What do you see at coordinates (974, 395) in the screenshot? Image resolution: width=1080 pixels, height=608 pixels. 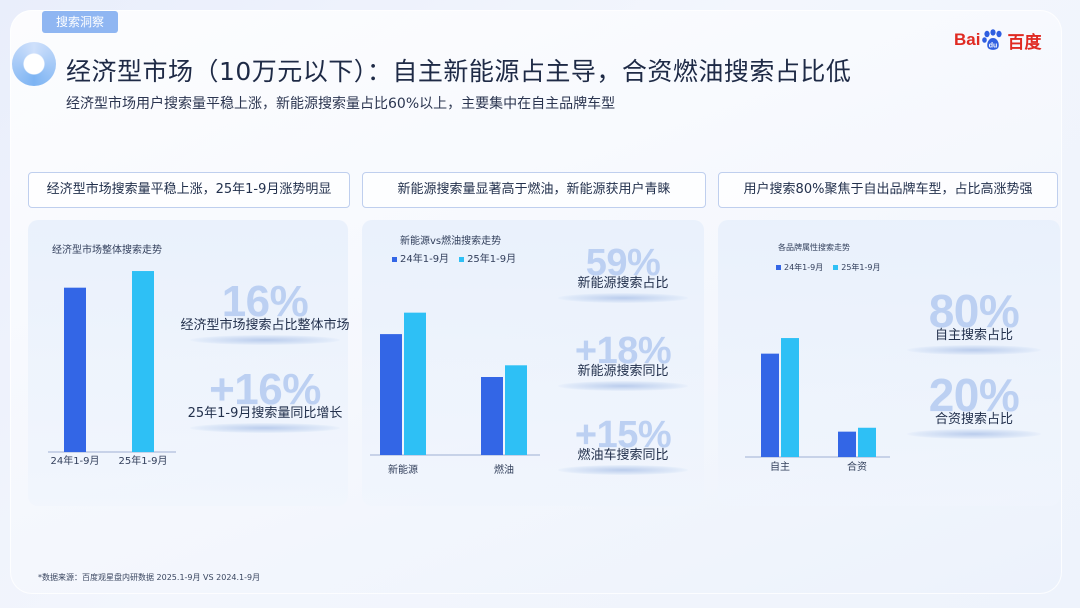 I see `kpi-value: 20%` at bounding box center [974, 395].